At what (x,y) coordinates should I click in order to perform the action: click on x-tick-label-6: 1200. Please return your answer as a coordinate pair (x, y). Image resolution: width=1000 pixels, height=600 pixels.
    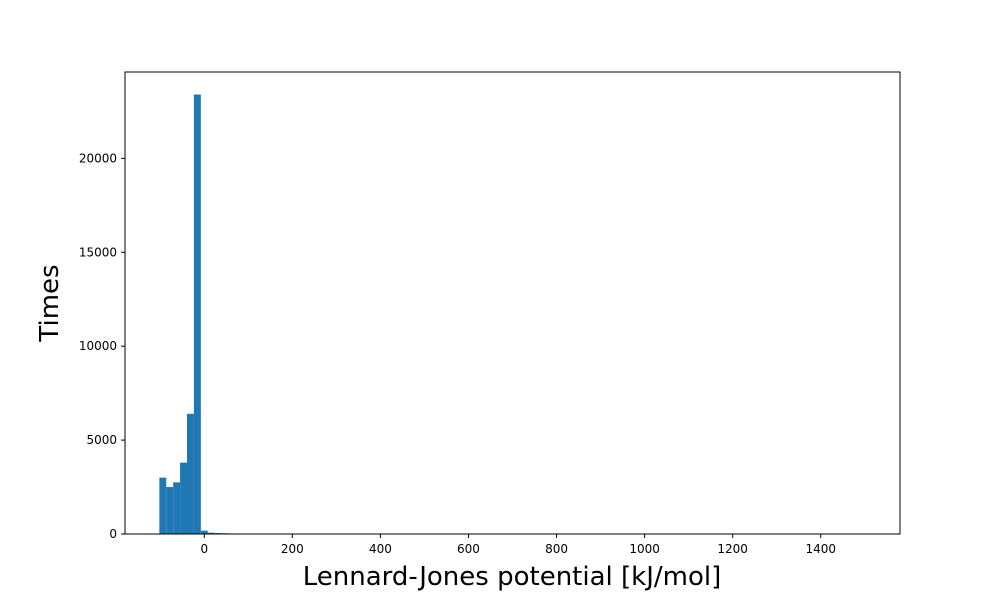
    Looking at the image, I should click on (732, 549).